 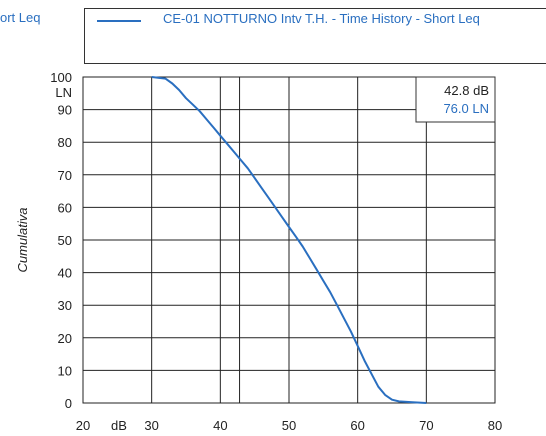 What do you see at coordinates (466, 108) in the screenshot?
I see `readout-ln-value: 76.0 LN` at bounding box center [466, 108].